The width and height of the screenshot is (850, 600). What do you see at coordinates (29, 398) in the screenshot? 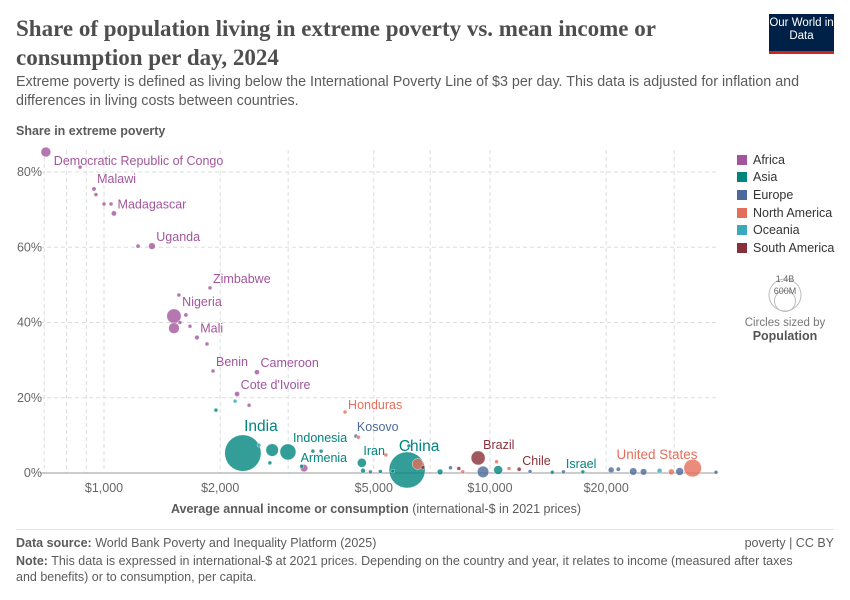
I see `y-tick-label: 20%` at bounding box center [29, 398].